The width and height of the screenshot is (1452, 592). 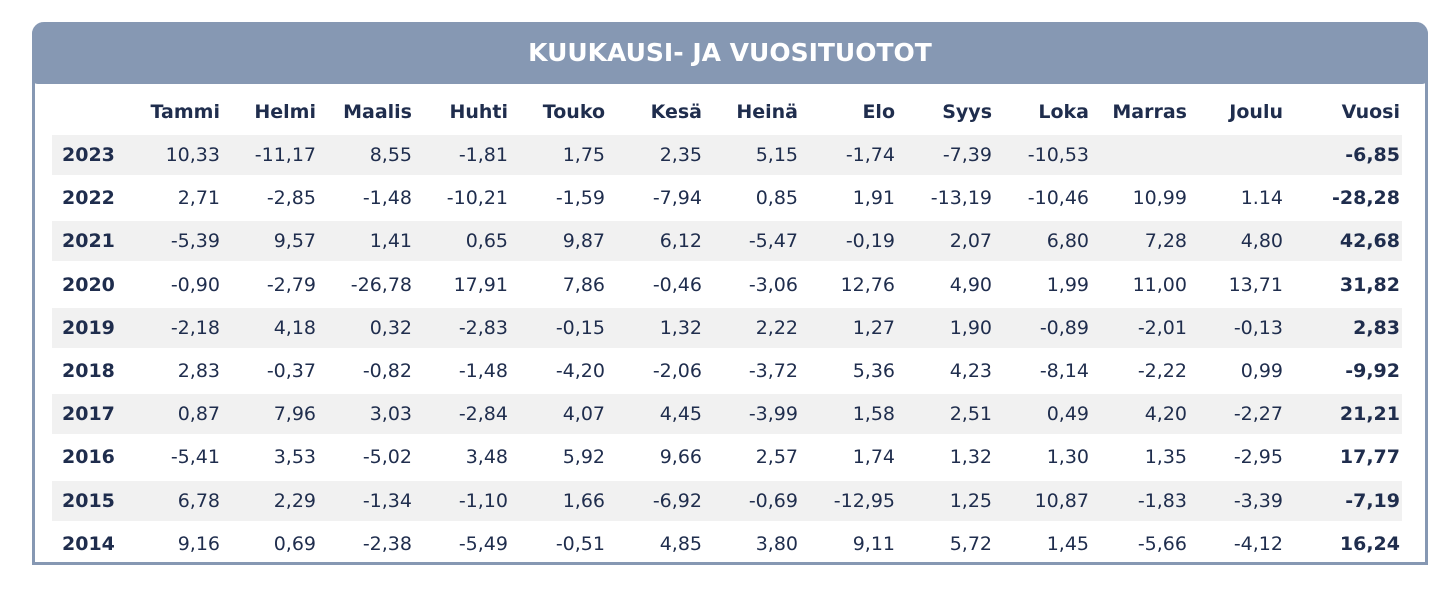 I want to click on month-value: -10,53, so click(x=1058, y=155).